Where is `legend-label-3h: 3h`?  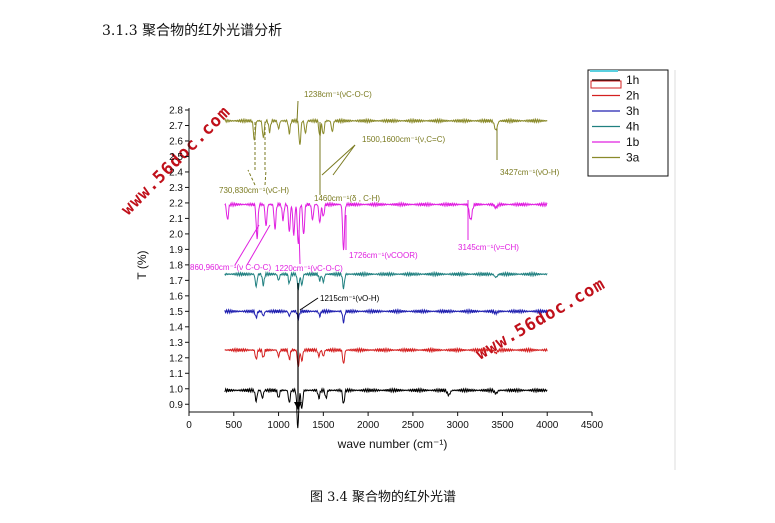 legend-label-3h: 3h is located at coordinates (632, 111).